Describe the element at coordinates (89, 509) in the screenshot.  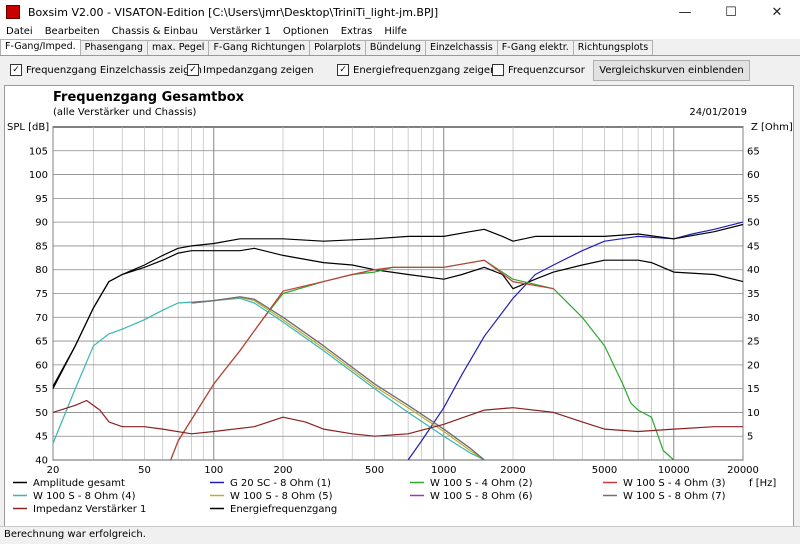
I see `legend-label: Impedanz Verstärker 1` at that location.